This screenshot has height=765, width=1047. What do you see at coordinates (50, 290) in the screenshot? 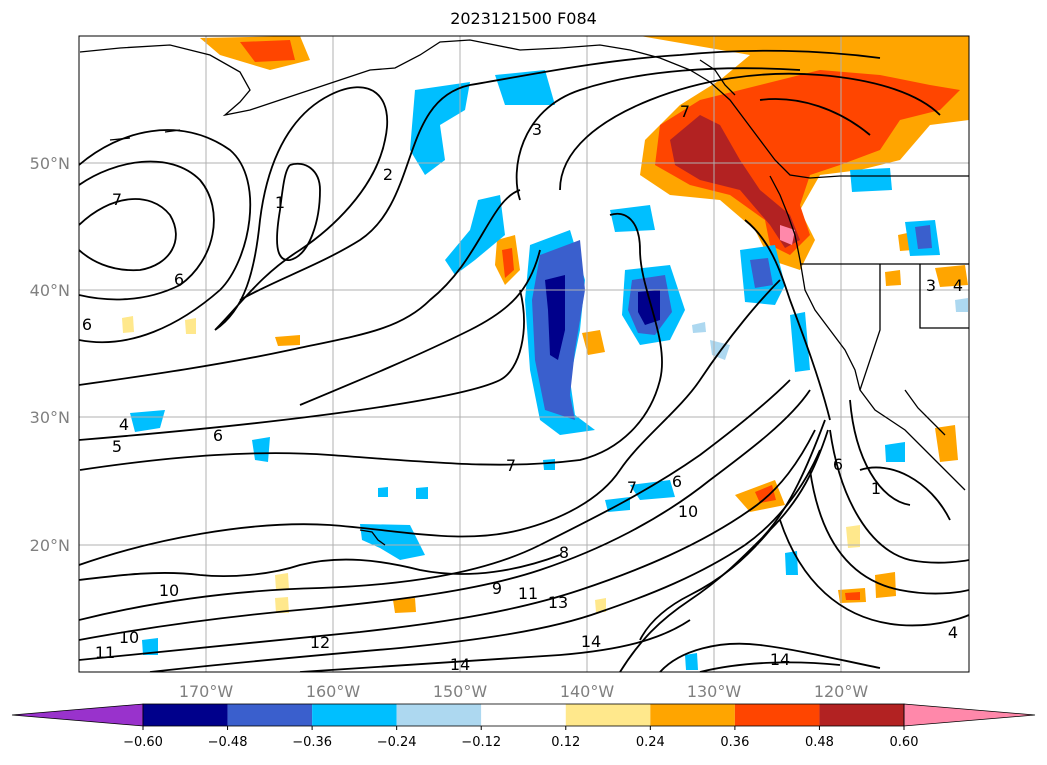
I see `lat-label: 40°N` at bounding box center [50, 290].